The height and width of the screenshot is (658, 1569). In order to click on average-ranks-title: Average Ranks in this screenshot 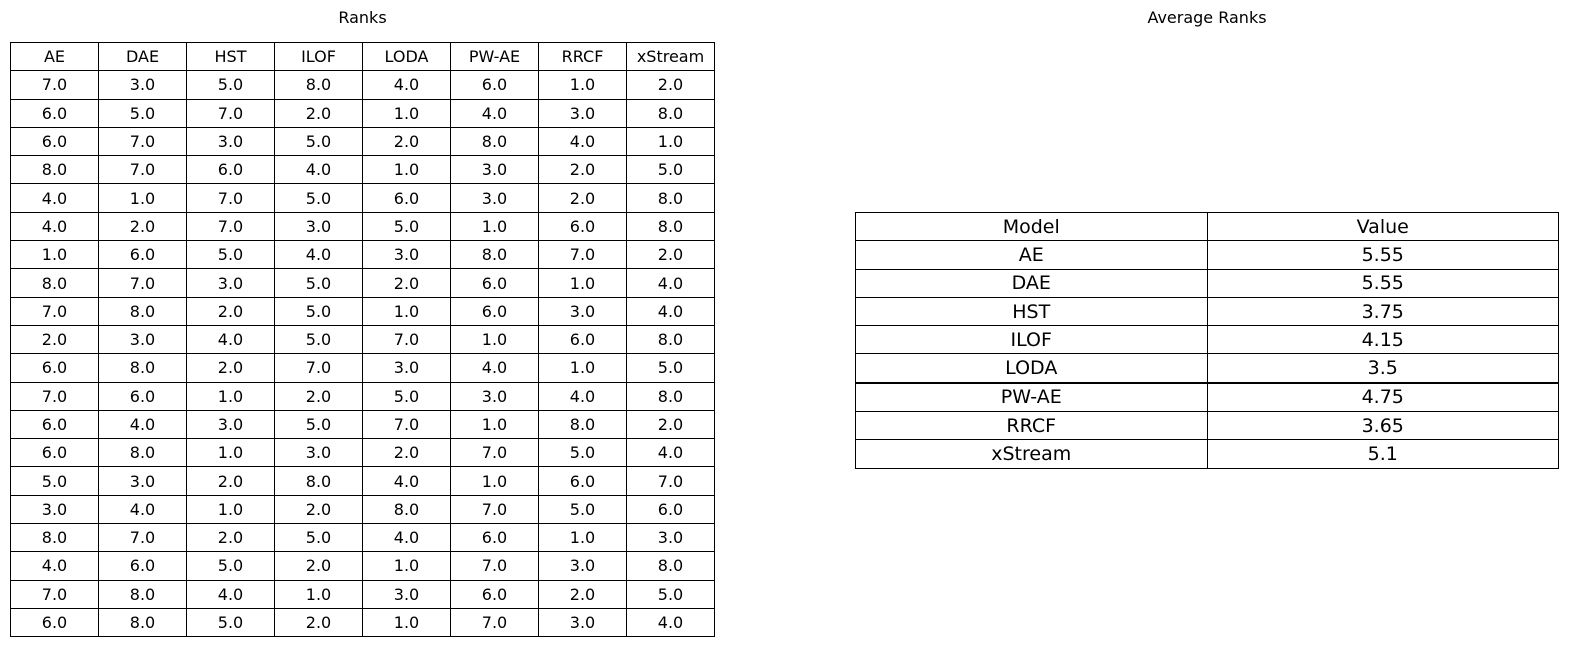, I will do `click(1207, 17)`.